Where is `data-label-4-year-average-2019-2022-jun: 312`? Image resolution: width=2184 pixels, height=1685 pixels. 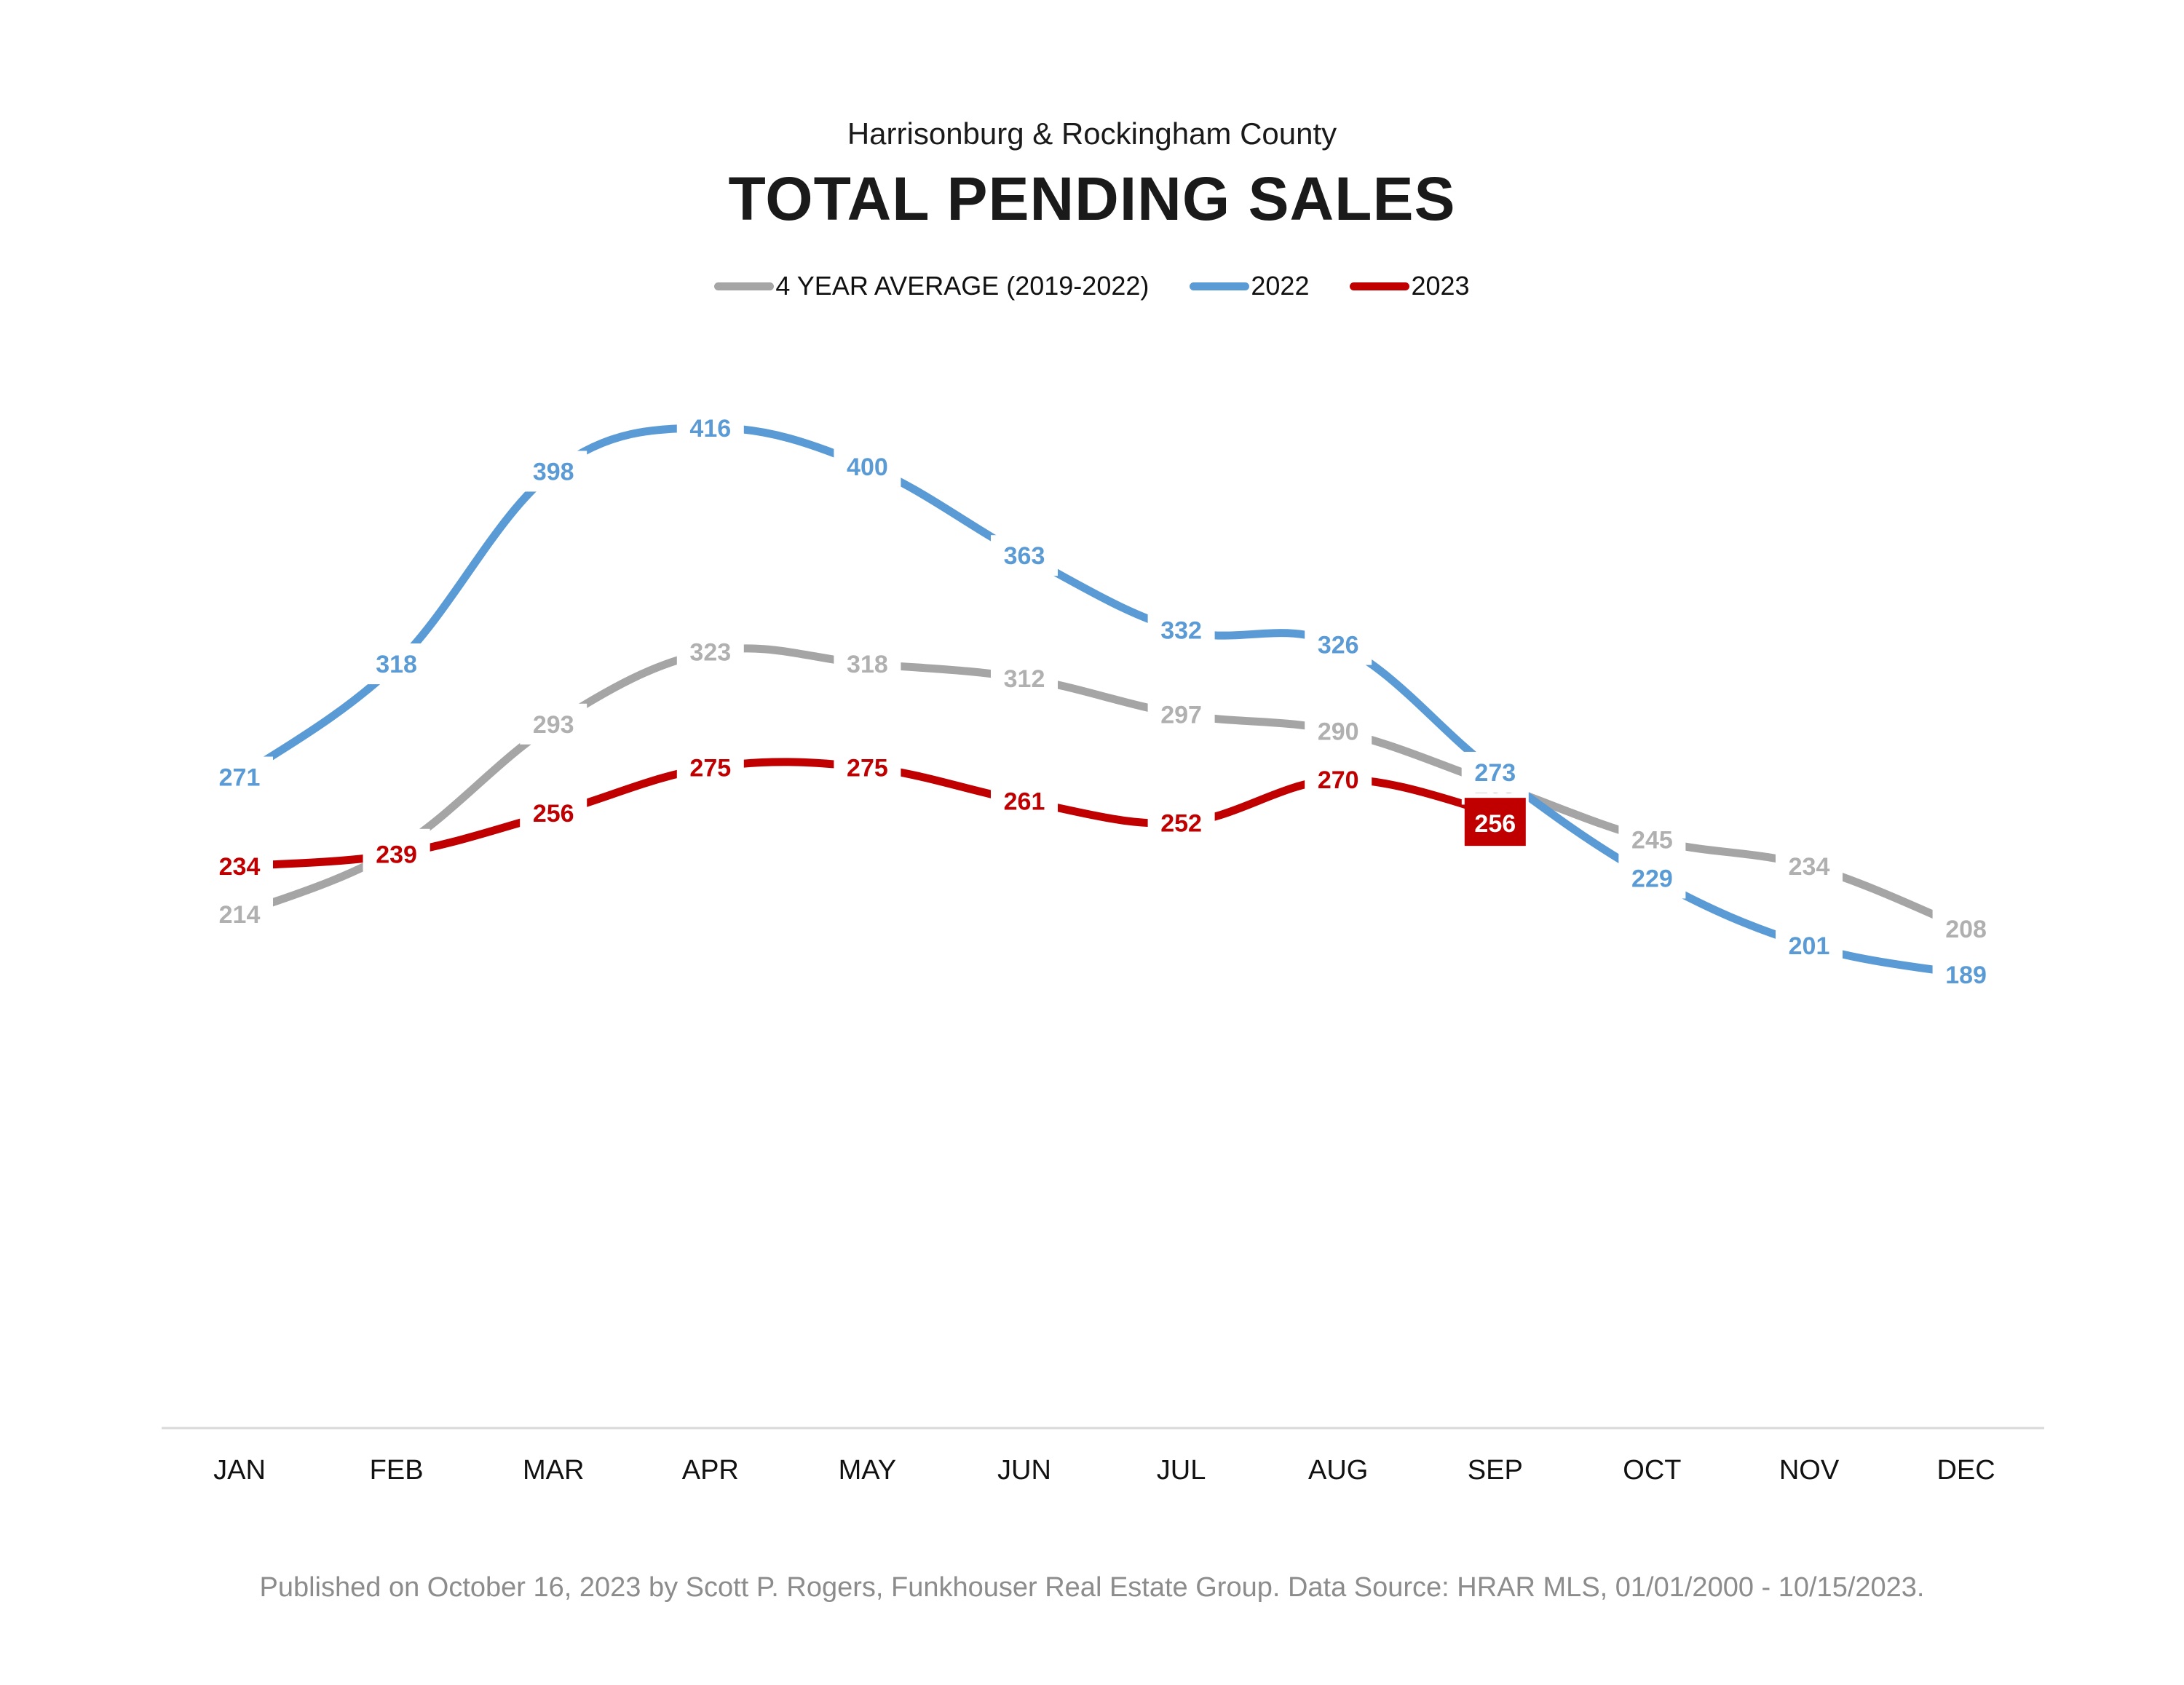
data-label-4-year-average-2019-2022-jun: 312 is located at coordinates (1024, 679).